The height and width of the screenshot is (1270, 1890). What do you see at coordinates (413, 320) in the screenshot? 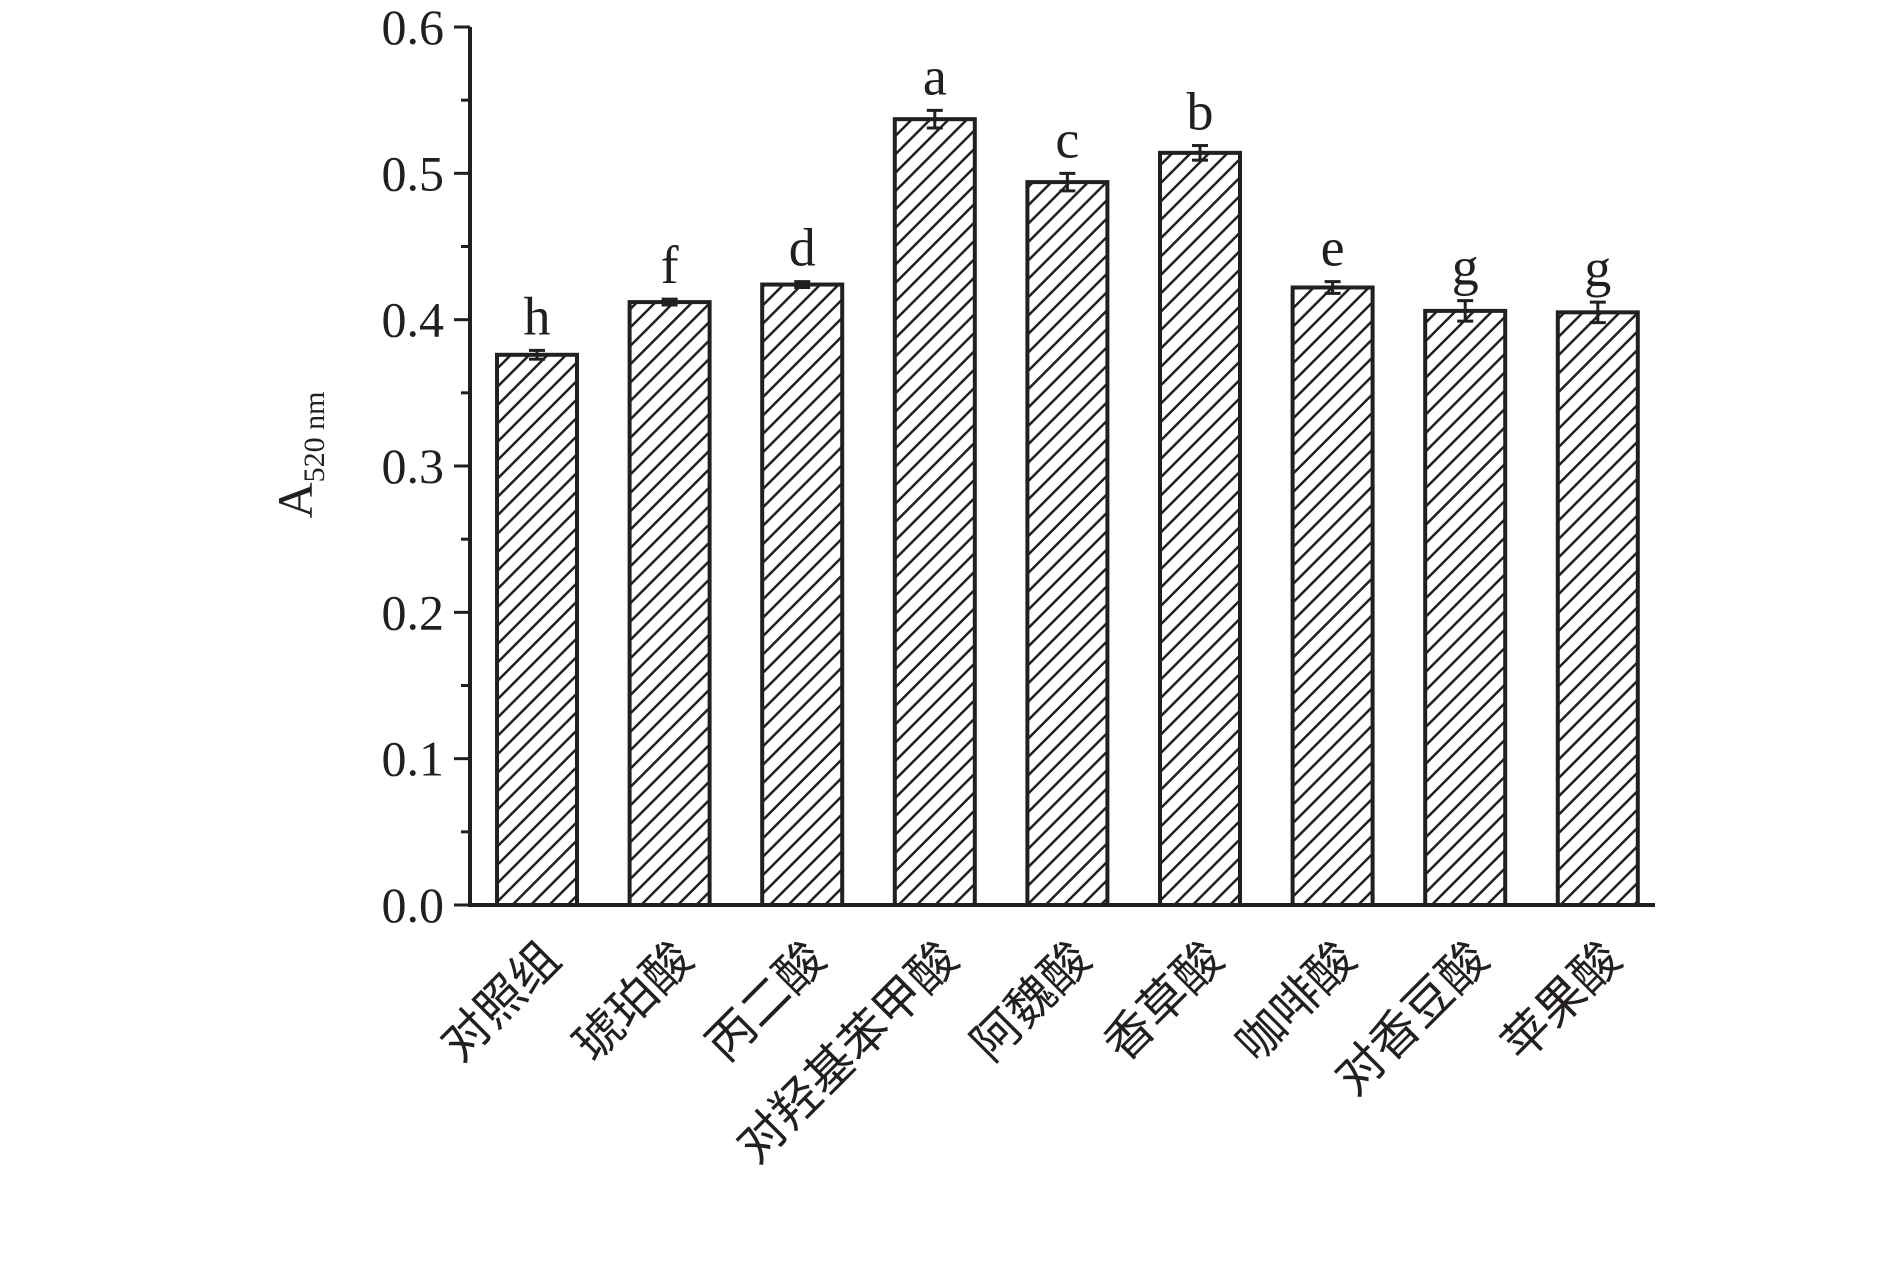
I see `y-tick-label: 0.4` at bounding box center [413, 320].